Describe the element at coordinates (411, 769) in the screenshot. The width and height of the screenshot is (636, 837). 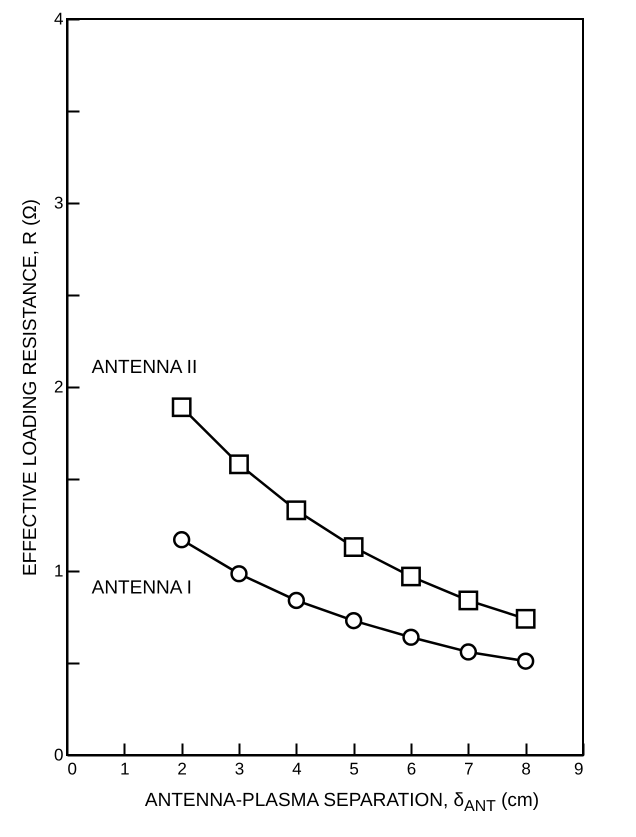
I see `x-tick-label: 6` at that location.